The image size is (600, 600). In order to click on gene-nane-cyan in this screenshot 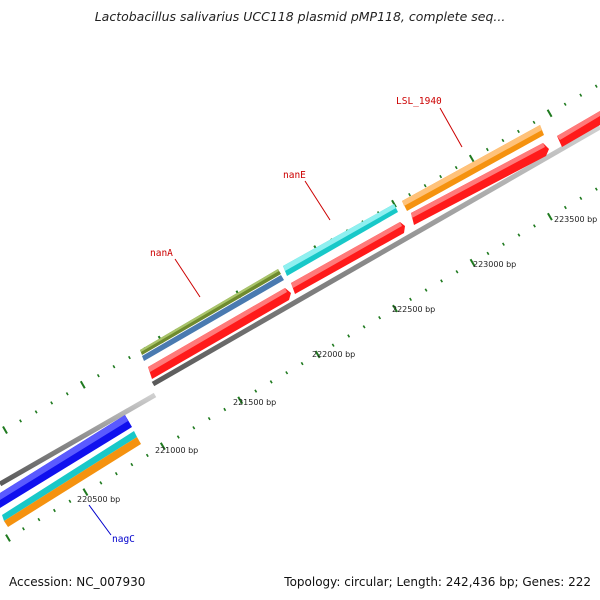, I will do `click(340, 240)`.